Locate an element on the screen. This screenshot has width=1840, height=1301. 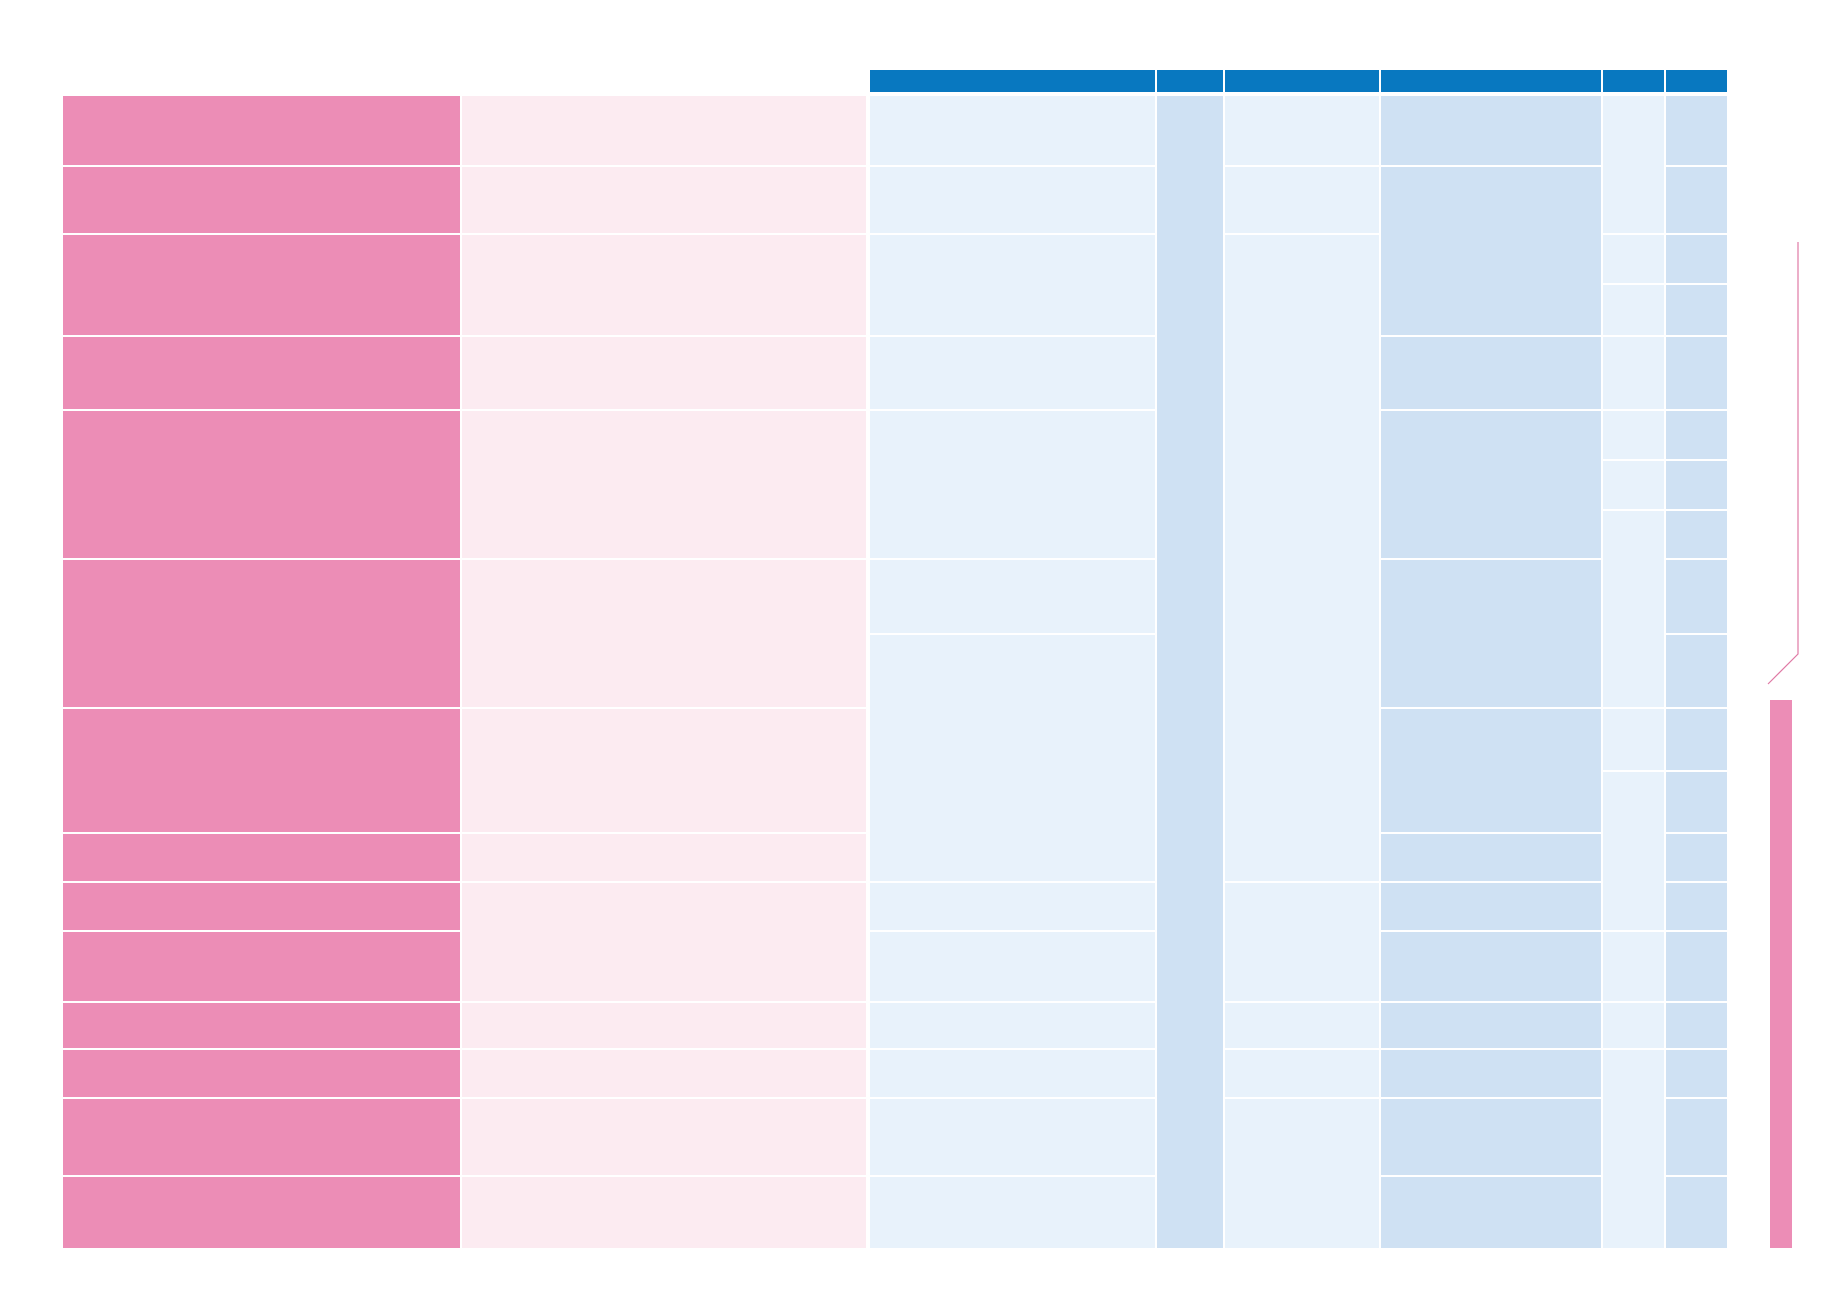
header-cell-col6 is located at coordinates (1491, 81).